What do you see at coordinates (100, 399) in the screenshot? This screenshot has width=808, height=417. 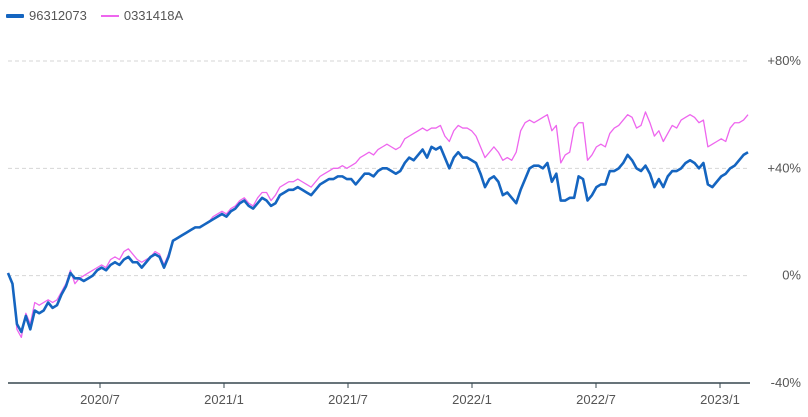 I see `x-tick-label: 2020/7` at bounding box center [100, 399].